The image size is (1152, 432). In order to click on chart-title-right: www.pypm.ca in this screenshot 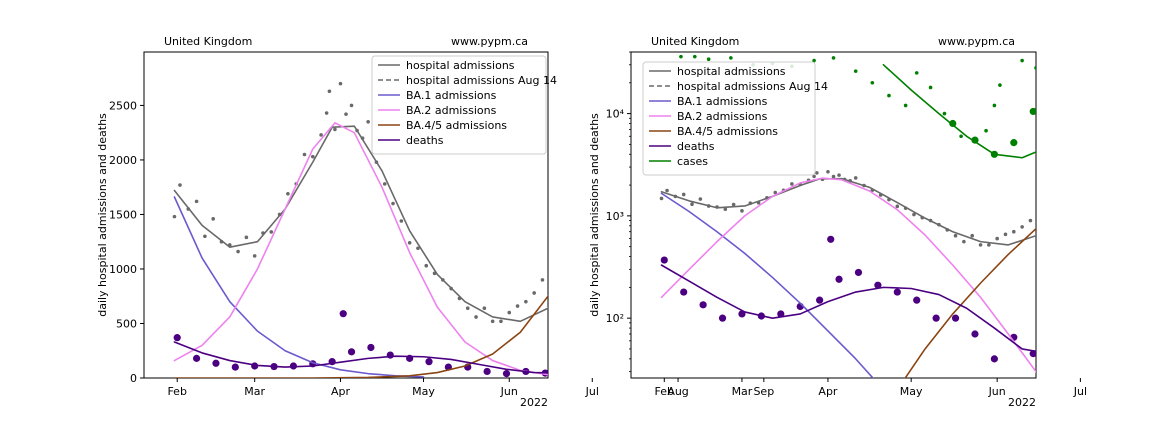, I will do `click(976, 41)`.